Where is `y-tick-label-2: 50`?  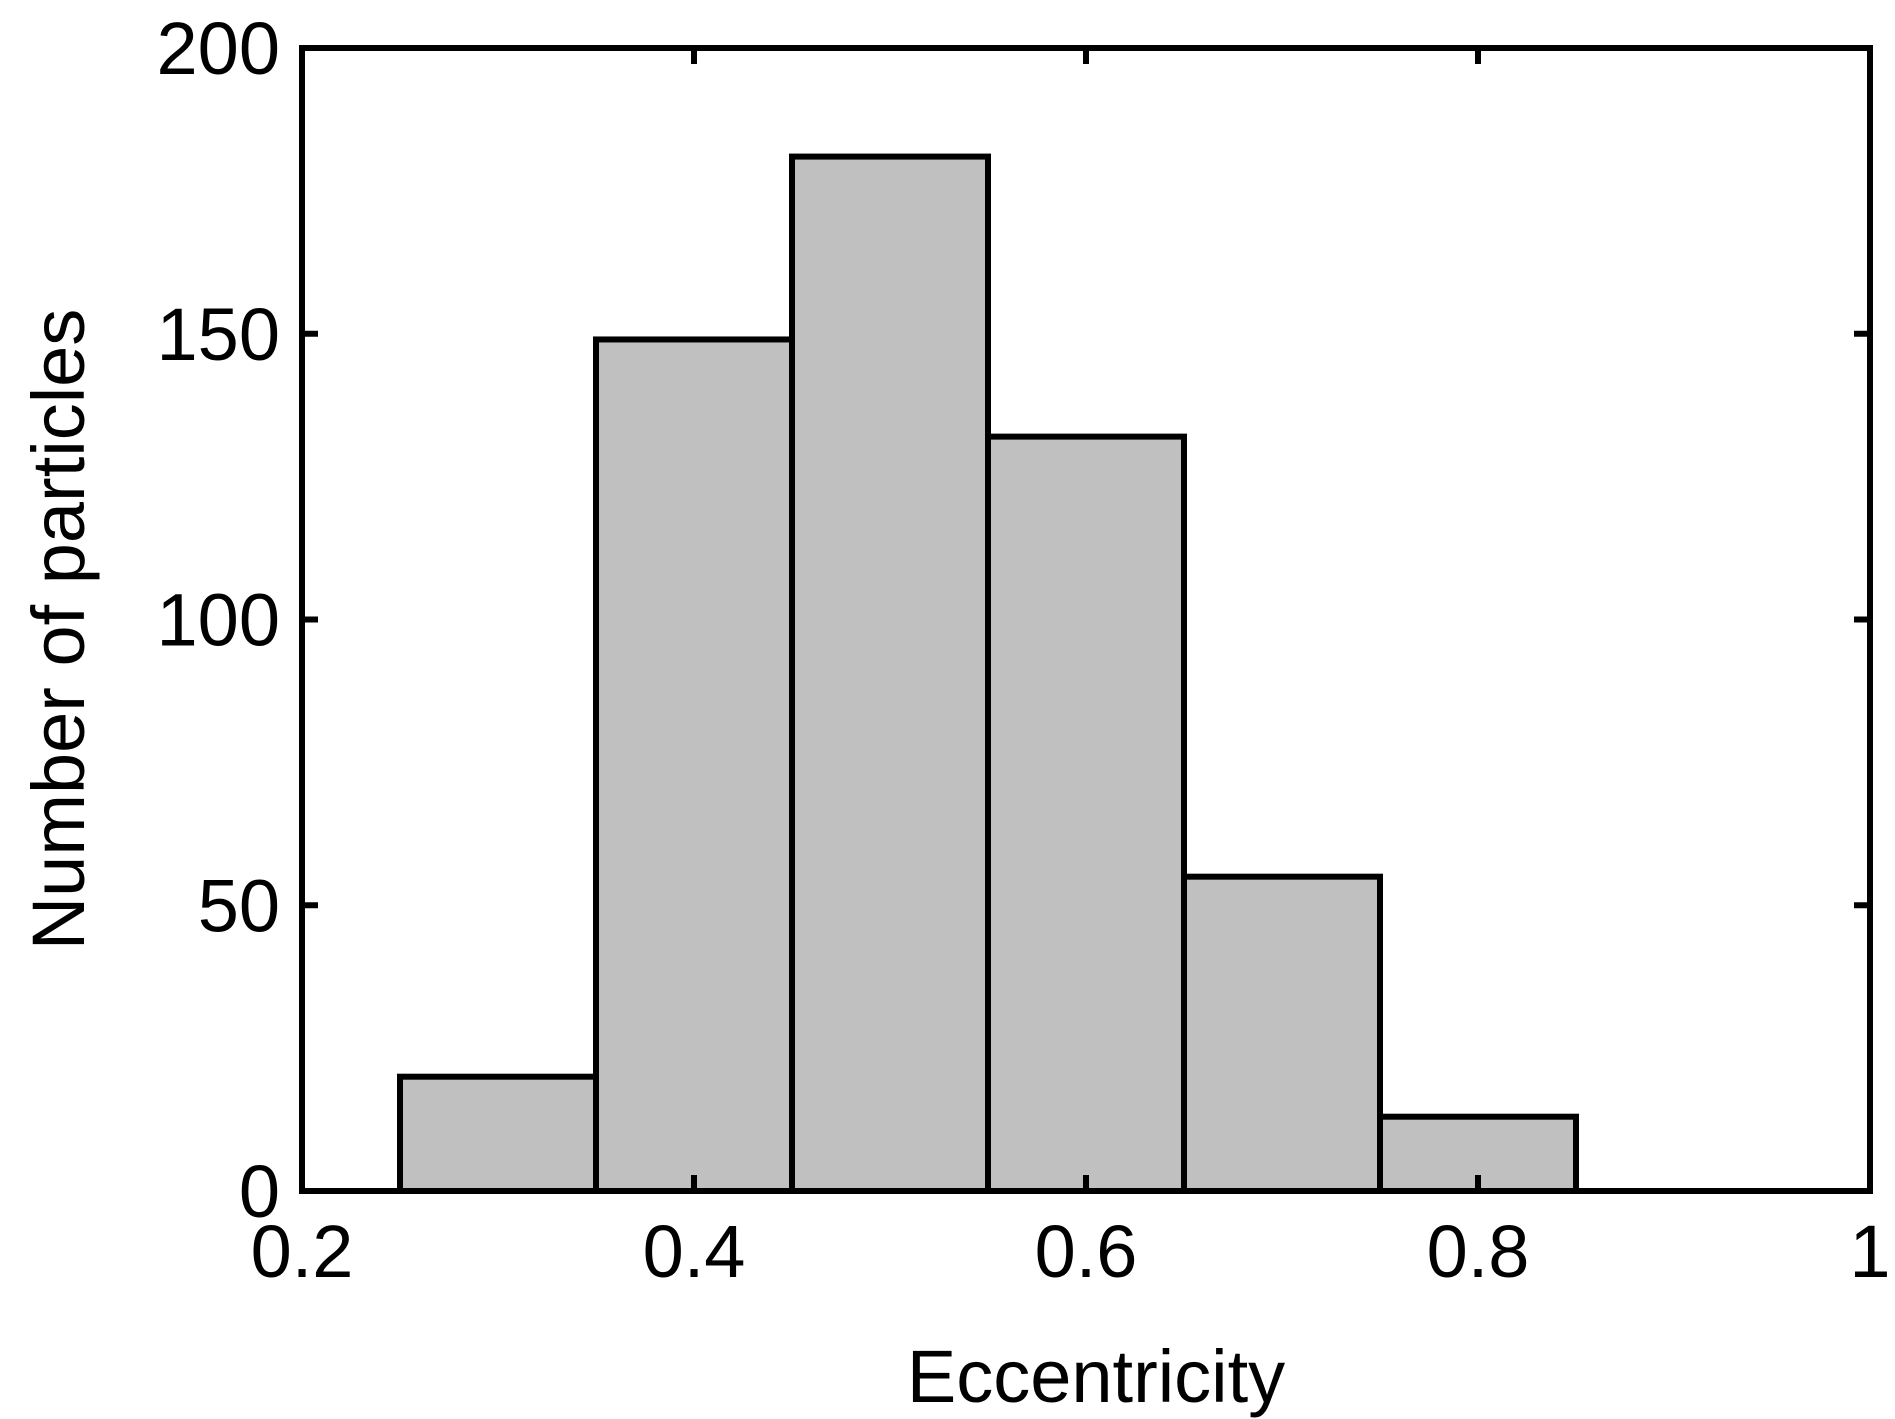
y-tick-label-2: 50 is located at coordinates (239, 905).